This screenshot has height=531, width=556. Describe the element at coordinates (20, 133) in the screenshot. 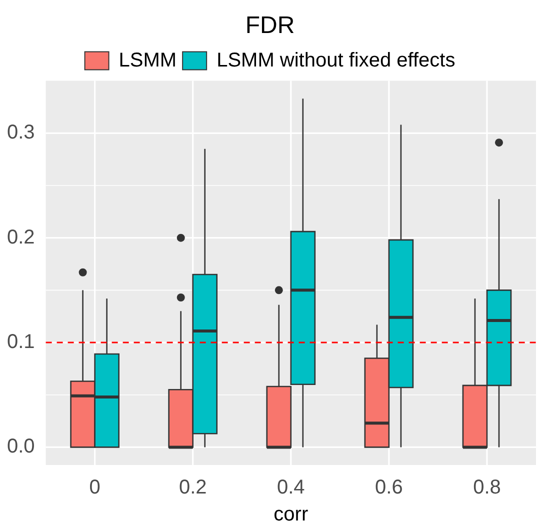

I see `y-tick-label: 0.3` at that location.